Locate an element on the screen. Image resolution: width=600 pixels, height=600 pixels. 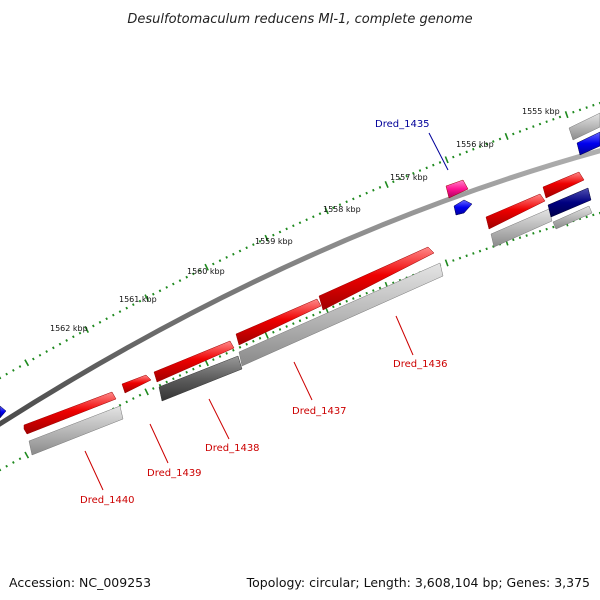
gene-dred1436 is located at coordinates (376, 278).